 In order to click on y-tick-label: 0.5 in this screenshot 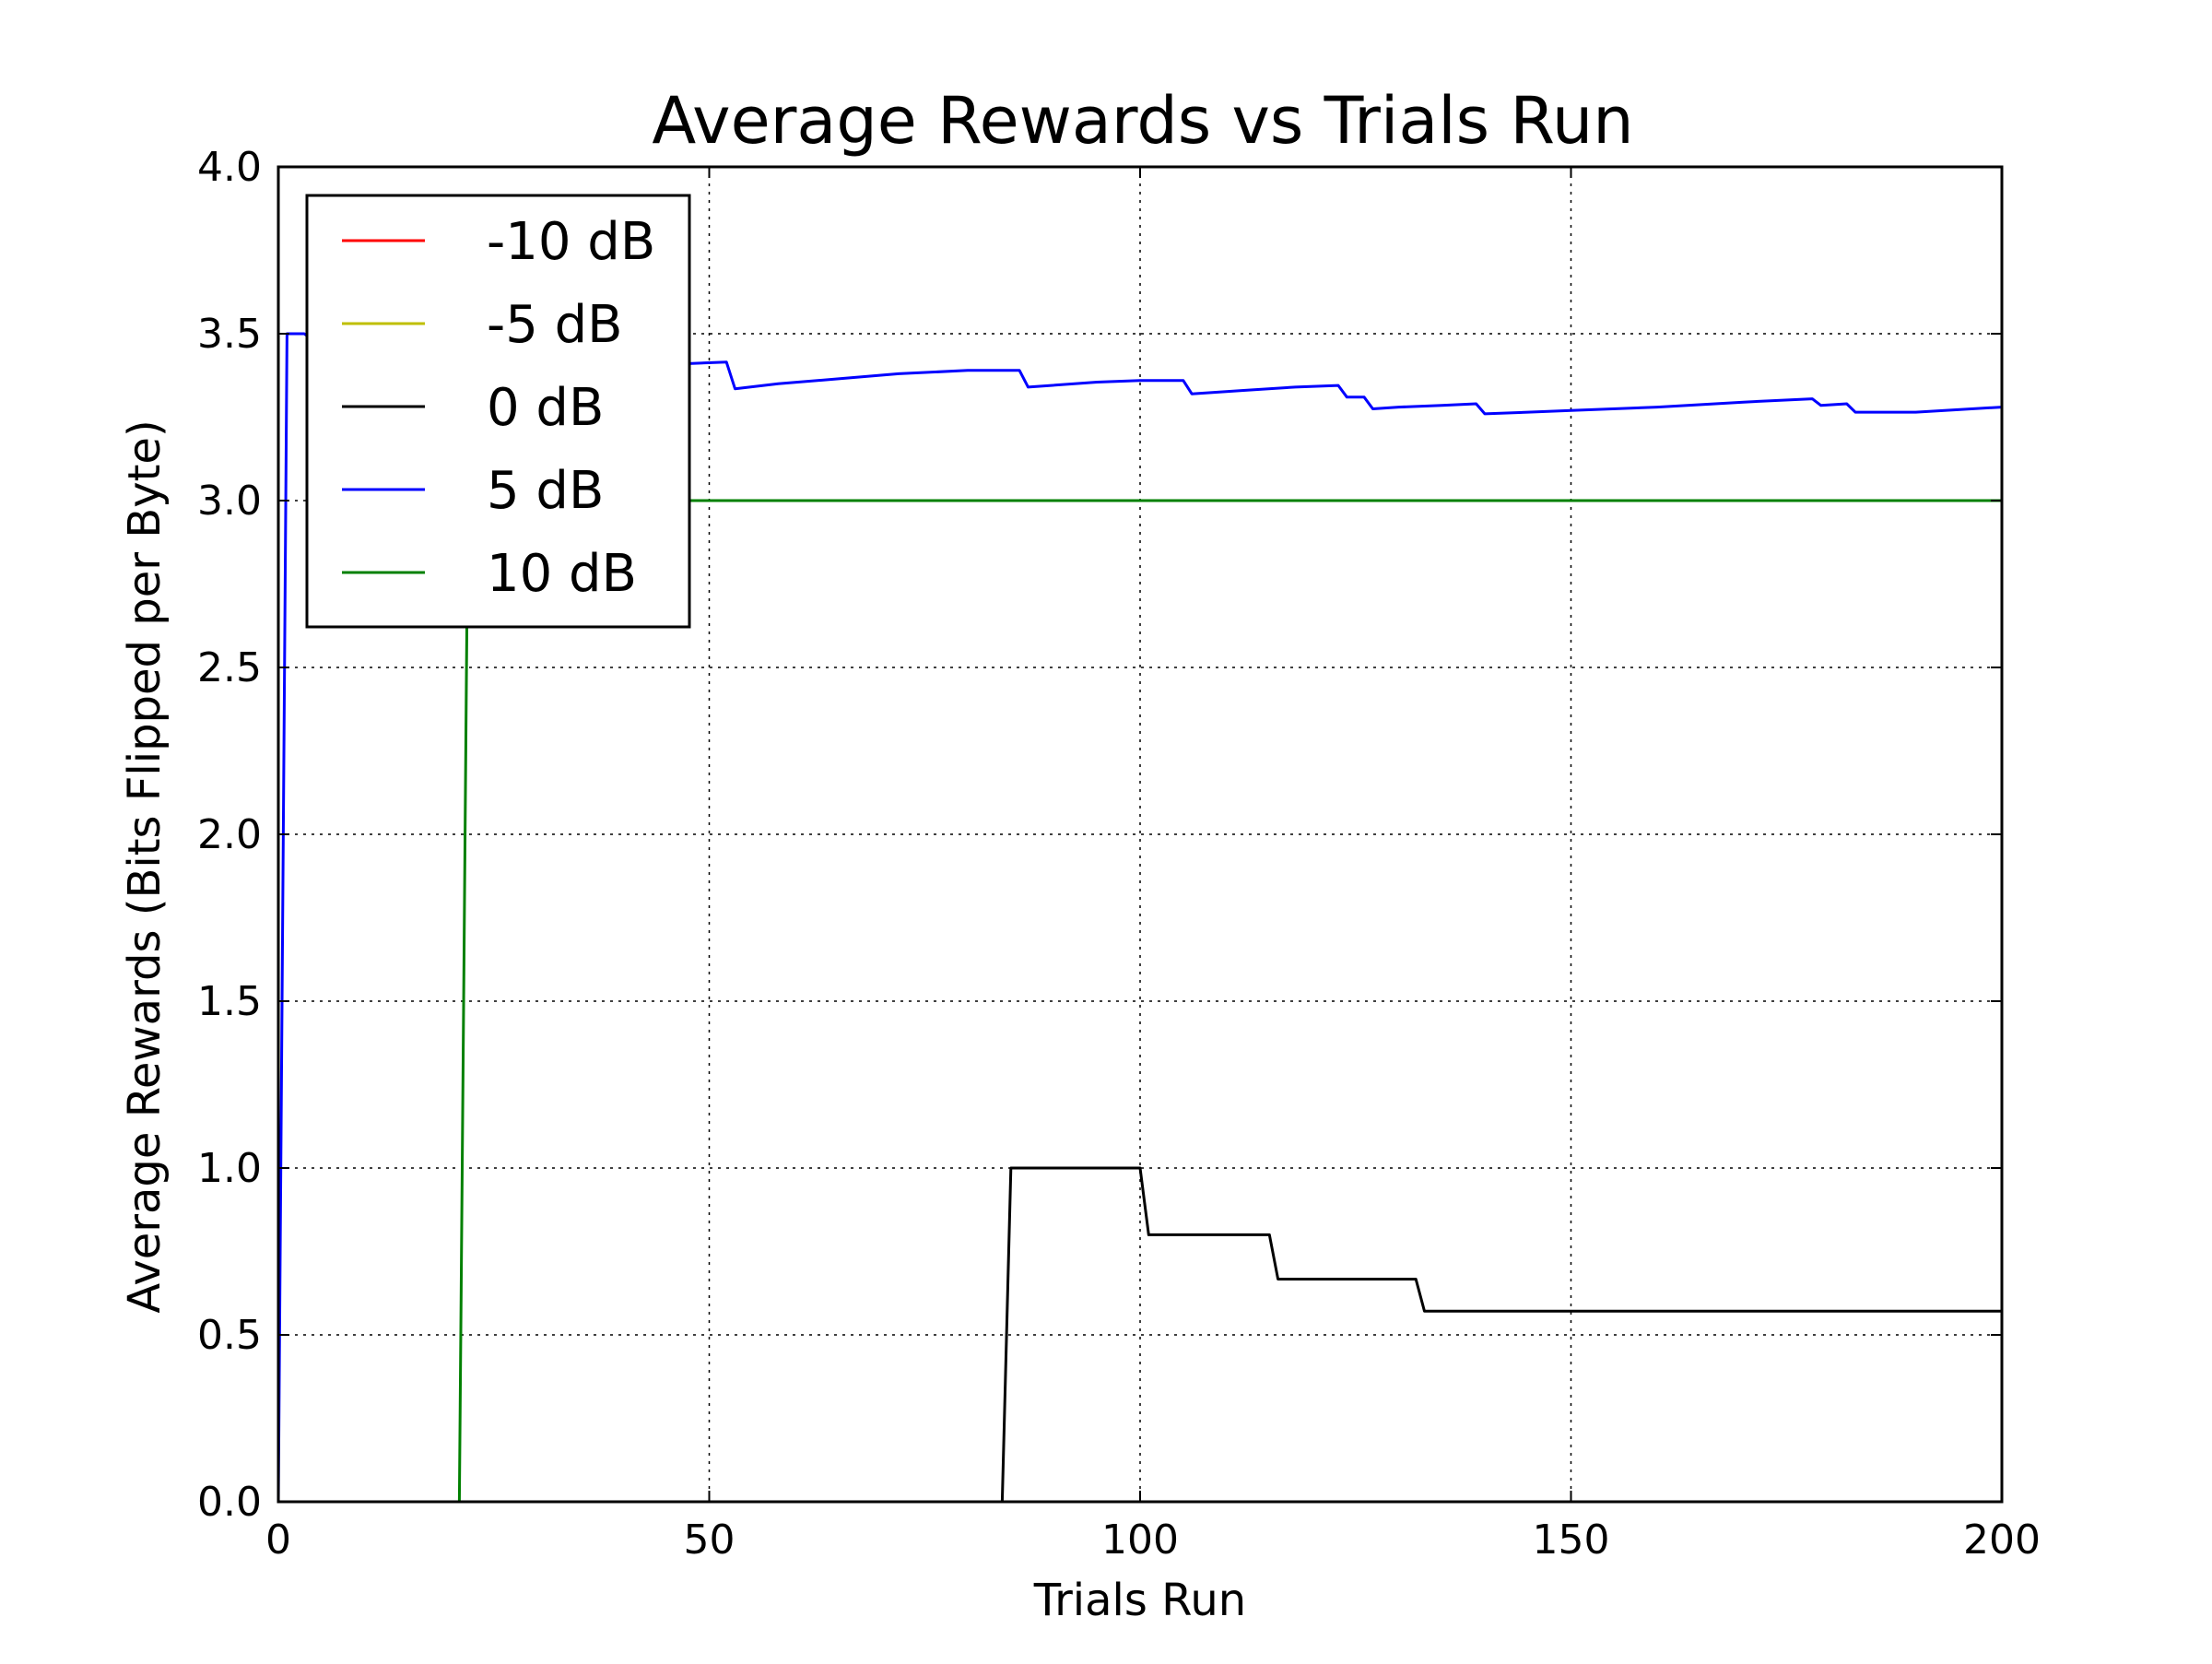, I will do `click(229, 1335)`.